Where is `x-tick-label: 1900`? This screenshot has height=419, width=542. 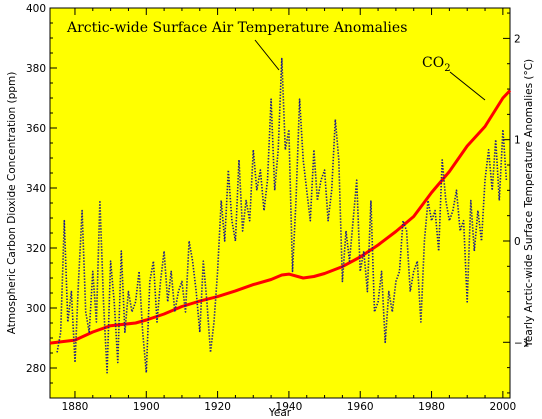 x-tick-label: 1900 is located at coordinates (146, 407).